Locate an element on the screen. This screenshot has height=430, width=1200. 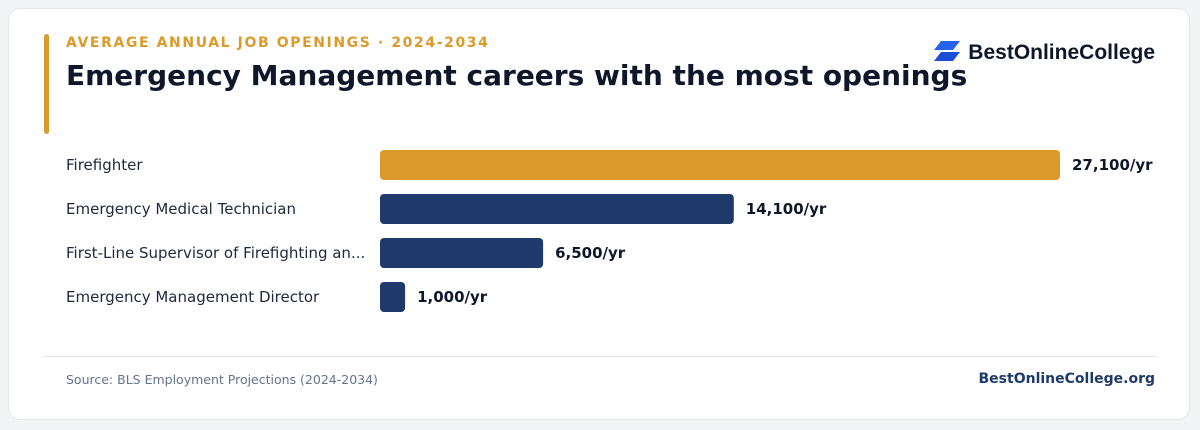
value-label: 6,500/yr is located at coordinates (590, 253).